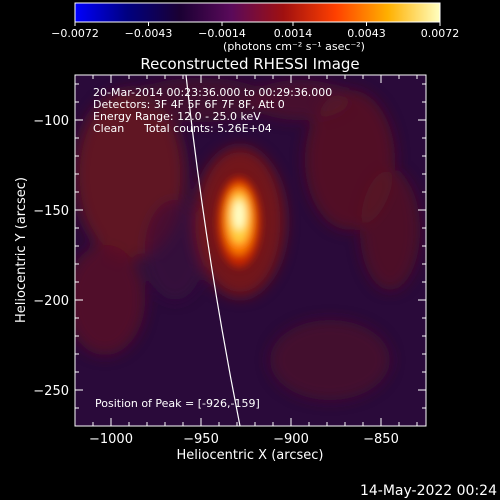  What do you see at coordinates (250, 455) in the screenshot?
I see `x-axis-label: Heliocentric X (arcsec)` at bounding box center [250, 455].